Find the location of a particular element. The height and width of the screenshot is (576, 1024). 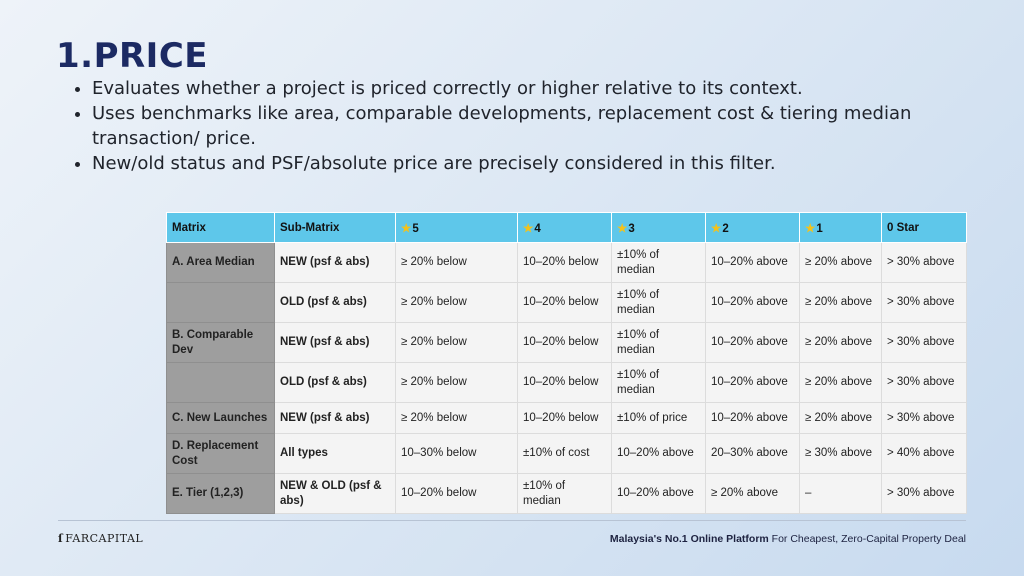

header-3-star: ★3 is located at coordinates (658, 227).